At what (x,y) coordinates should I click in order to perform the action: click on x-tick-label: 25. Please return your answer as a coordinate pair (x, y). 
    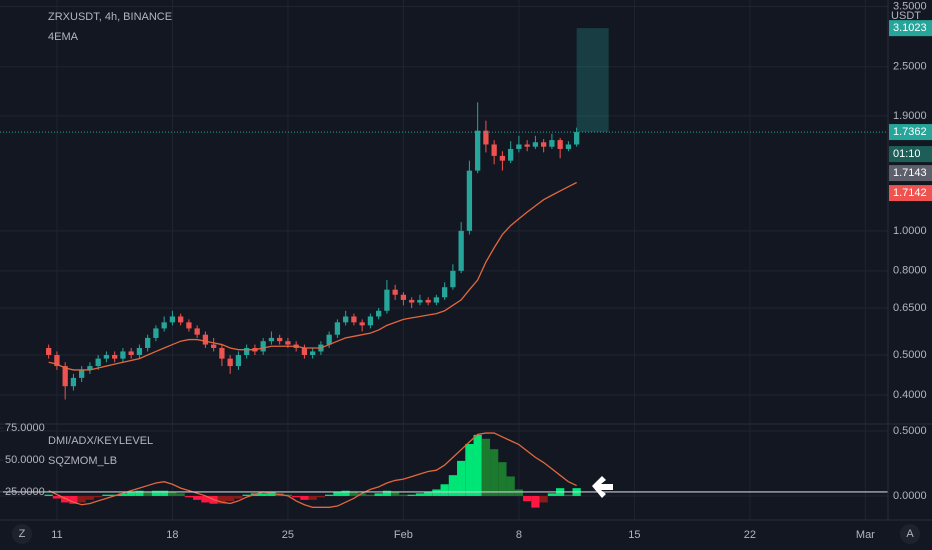
    Looking at the image, I should click on (288, 535).